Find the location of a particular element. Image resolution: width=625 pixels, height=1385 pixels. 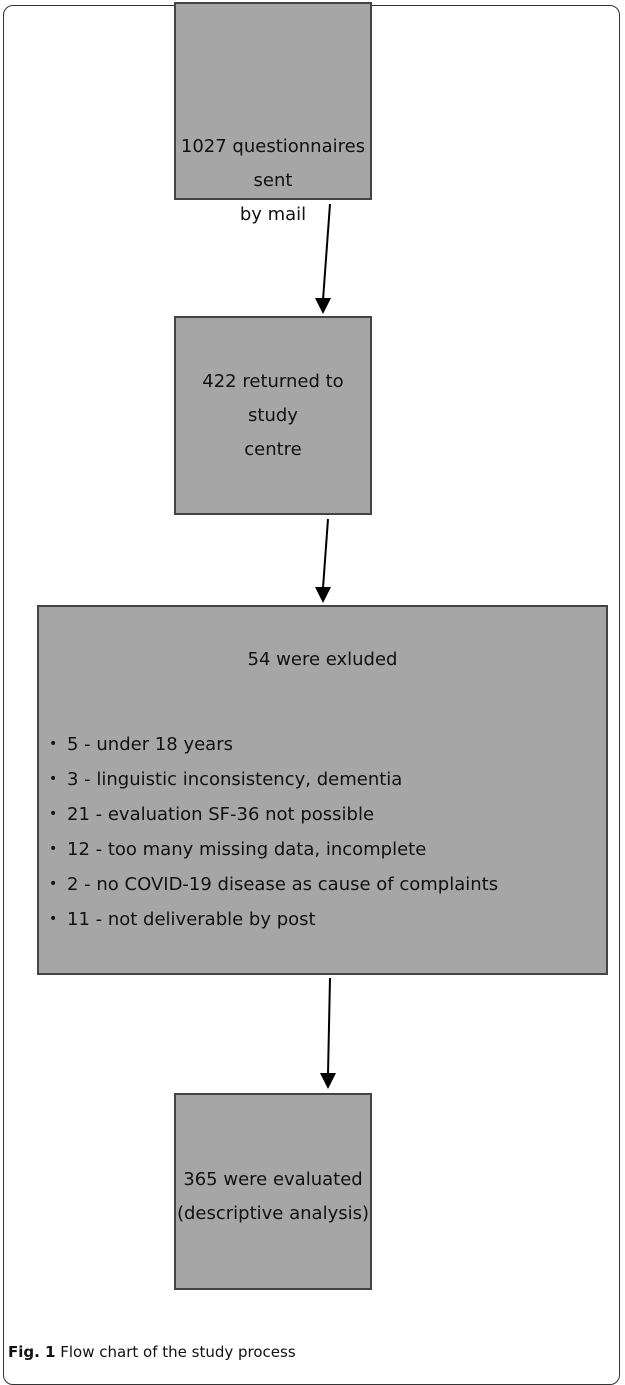

caption-label: Fig. 1 is located at coordinates (32, 1352).